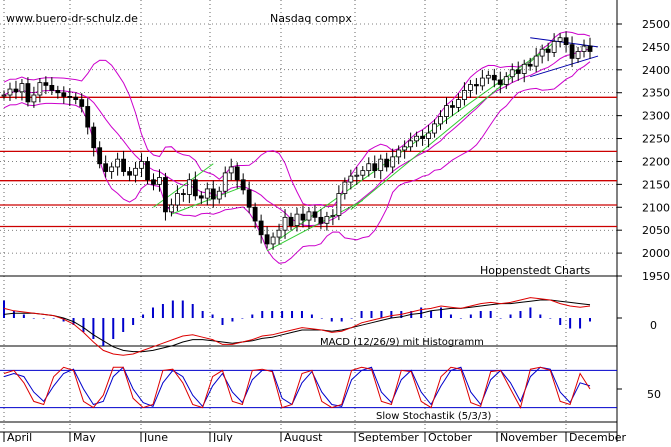 This screenshot has height=447, width=671. I want to click on month-label: April, so click(19, 436).